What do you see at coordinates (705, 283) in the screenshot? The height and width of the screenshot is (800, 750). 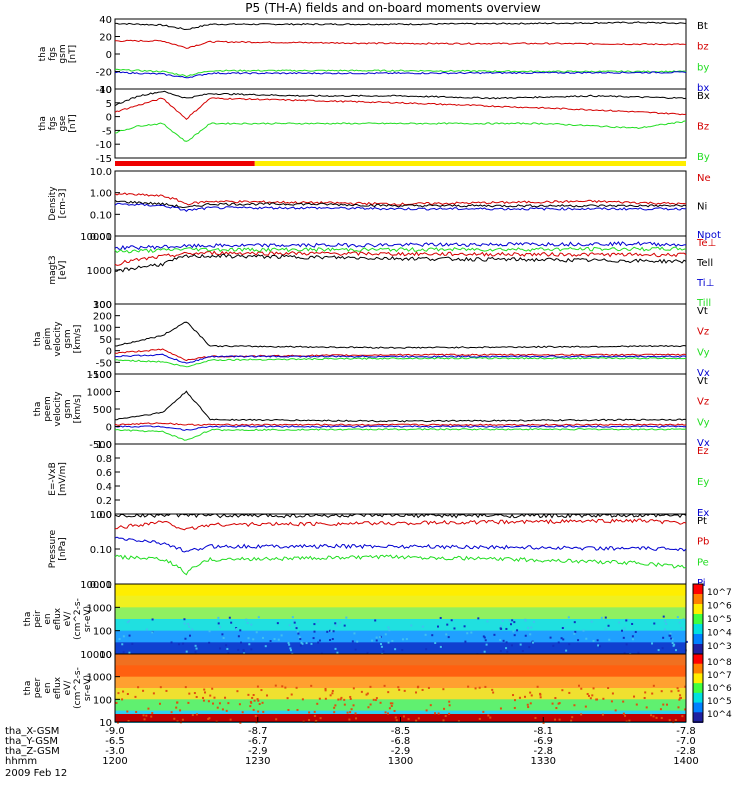 I see `legend-label: Ti⊥` at bounding box center [705, 283].